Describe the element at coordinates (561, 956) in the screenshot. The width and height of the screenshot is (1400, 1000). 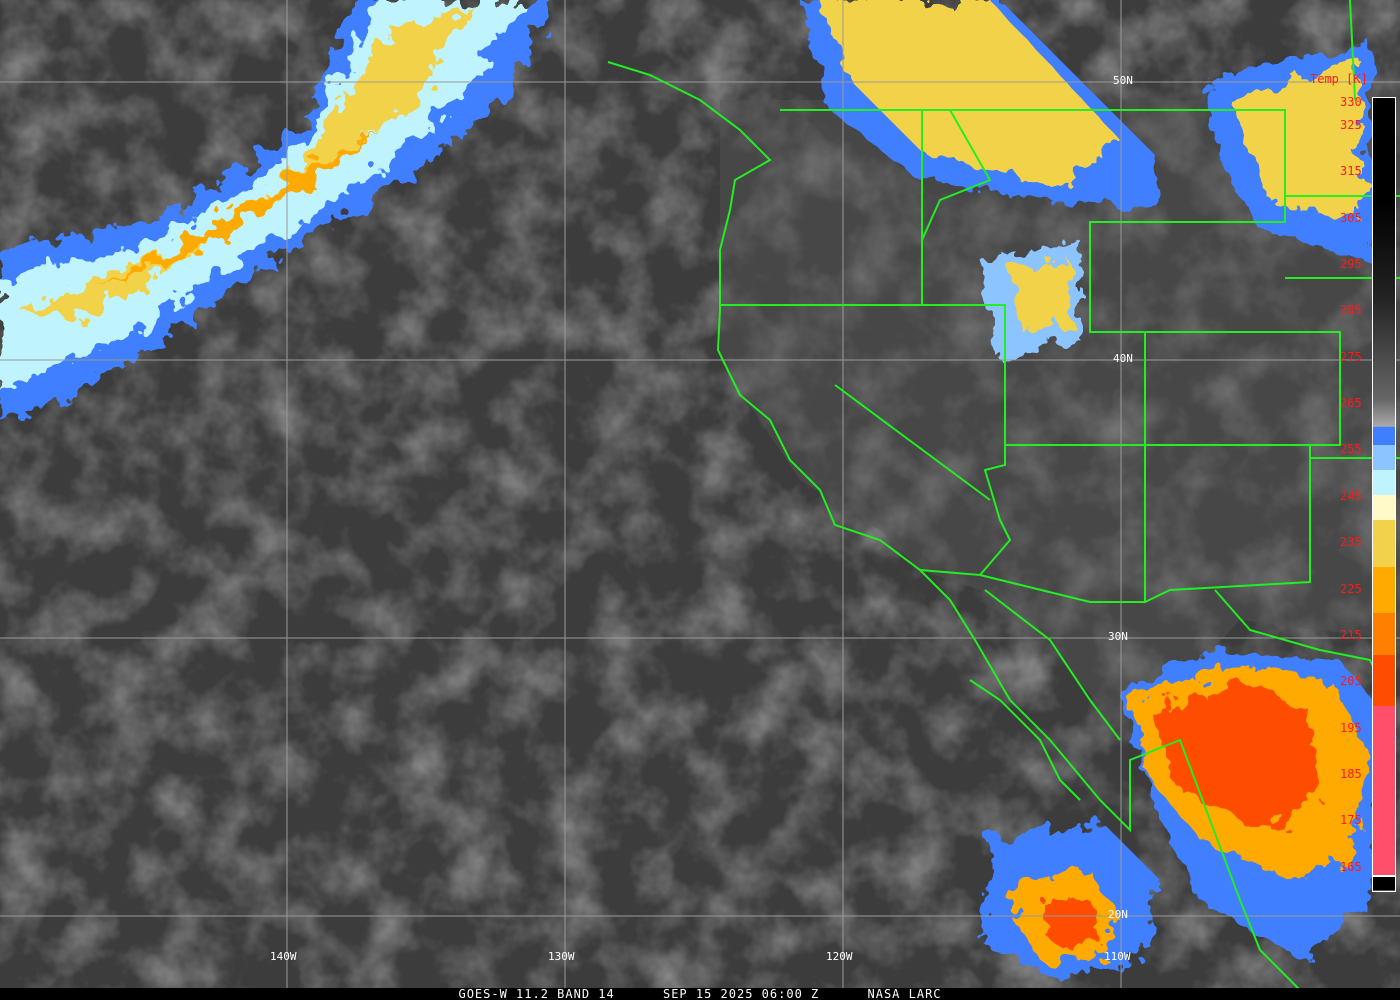
I see `lon-label-130w: 130W` at that location.